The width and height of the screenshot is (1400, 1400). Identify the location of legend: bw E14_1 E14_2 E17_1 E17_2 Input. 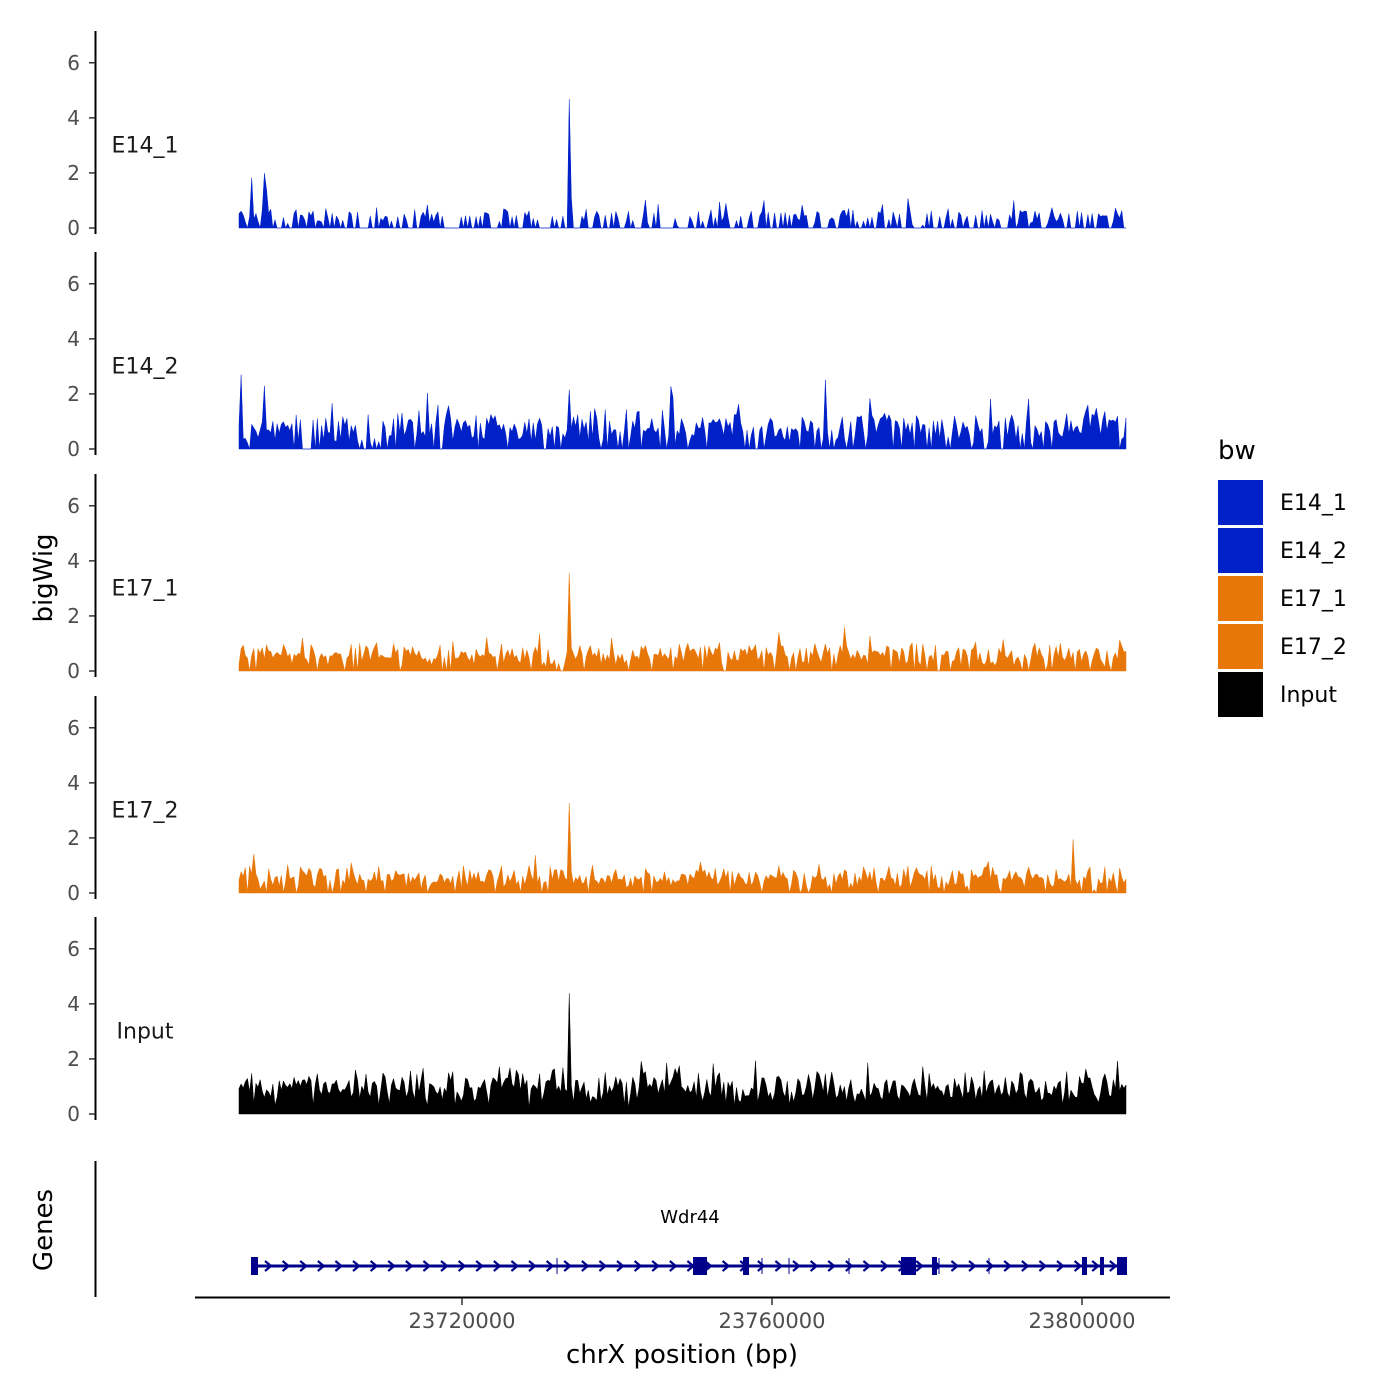
(1282, 576).